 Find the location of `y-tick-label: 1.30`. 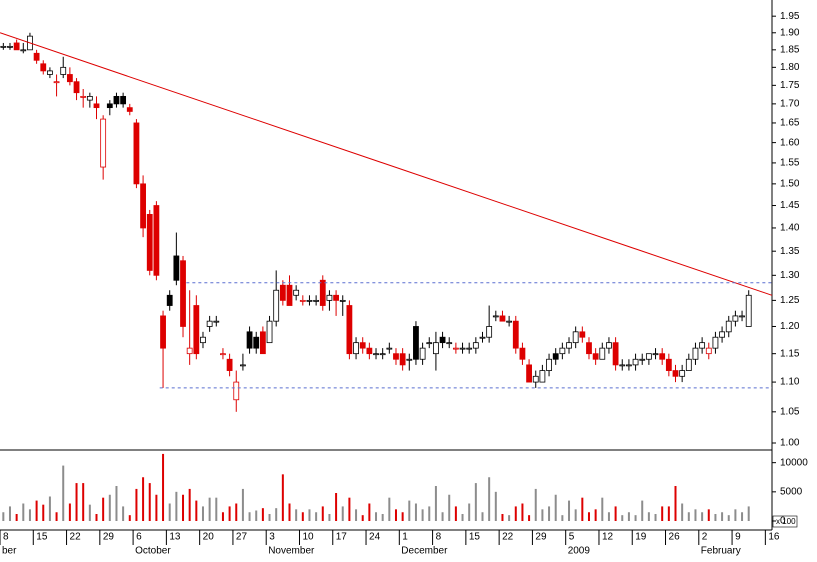

y-tick-label: 1.30 is located at coordinates (790, 275).